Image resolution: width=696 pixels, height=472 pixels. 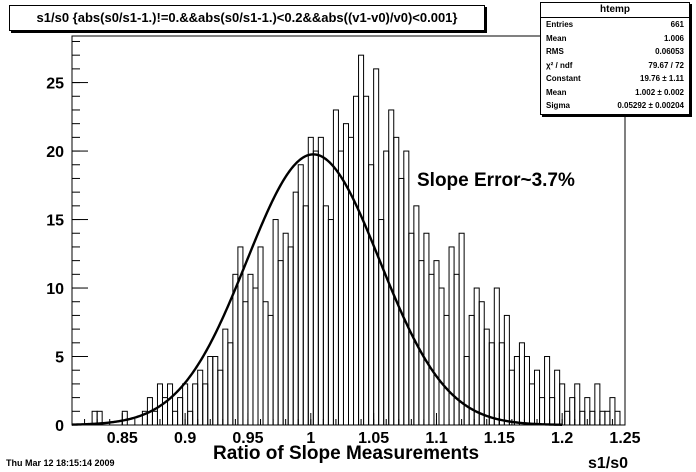 What do you see at coordinates (59, 358) in the screenshot?
I see `y-tick-label: 5` at bounding box center [59, 358].